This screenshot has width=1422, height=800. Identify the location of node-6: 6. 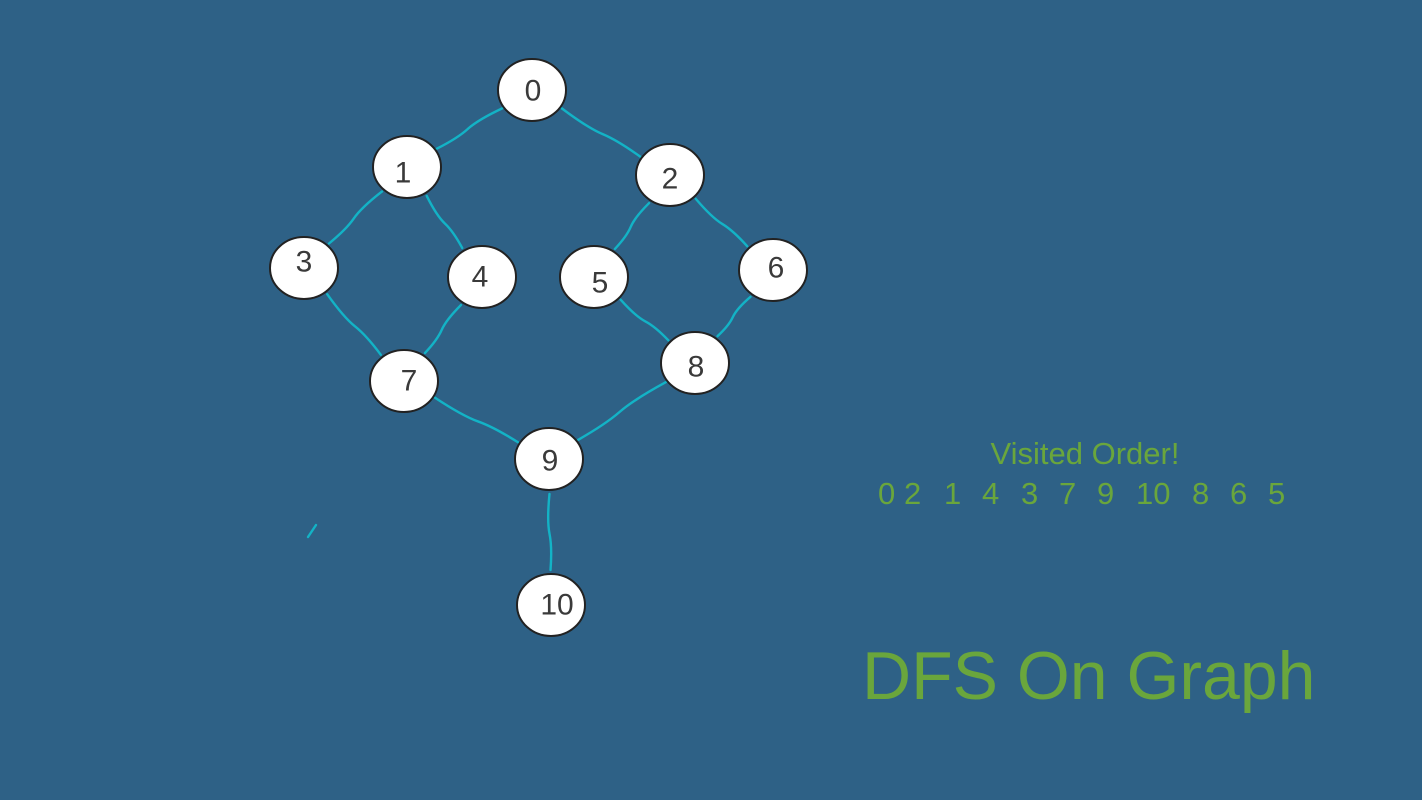
(773, 270).